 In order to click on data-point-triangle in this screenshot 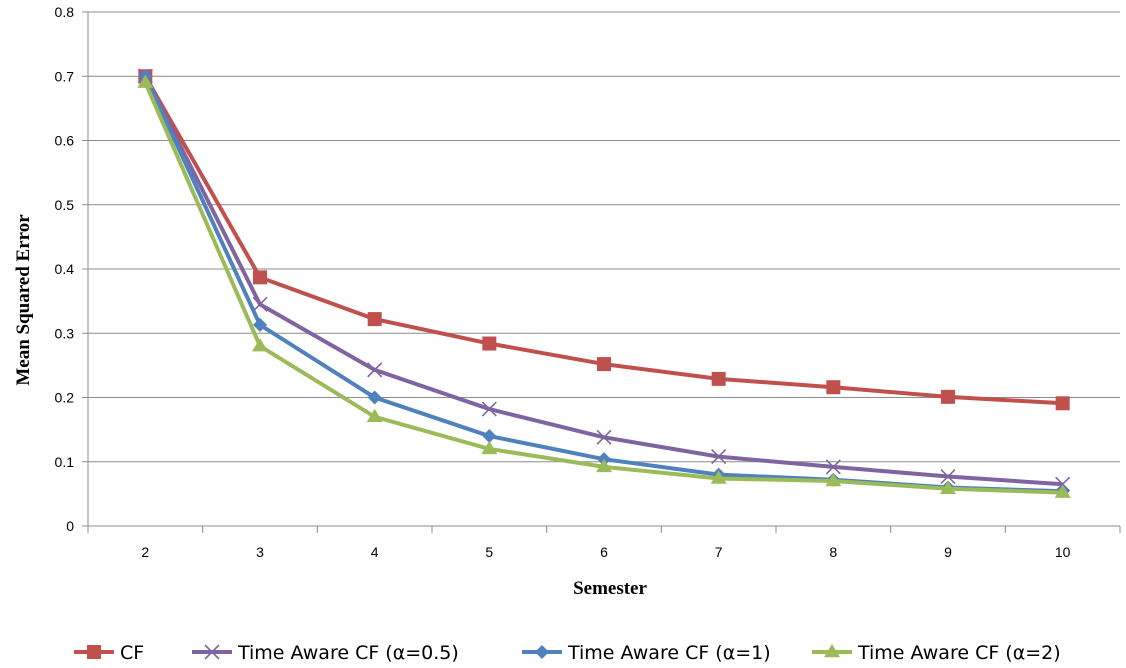, I will do `click(260, 344)`.